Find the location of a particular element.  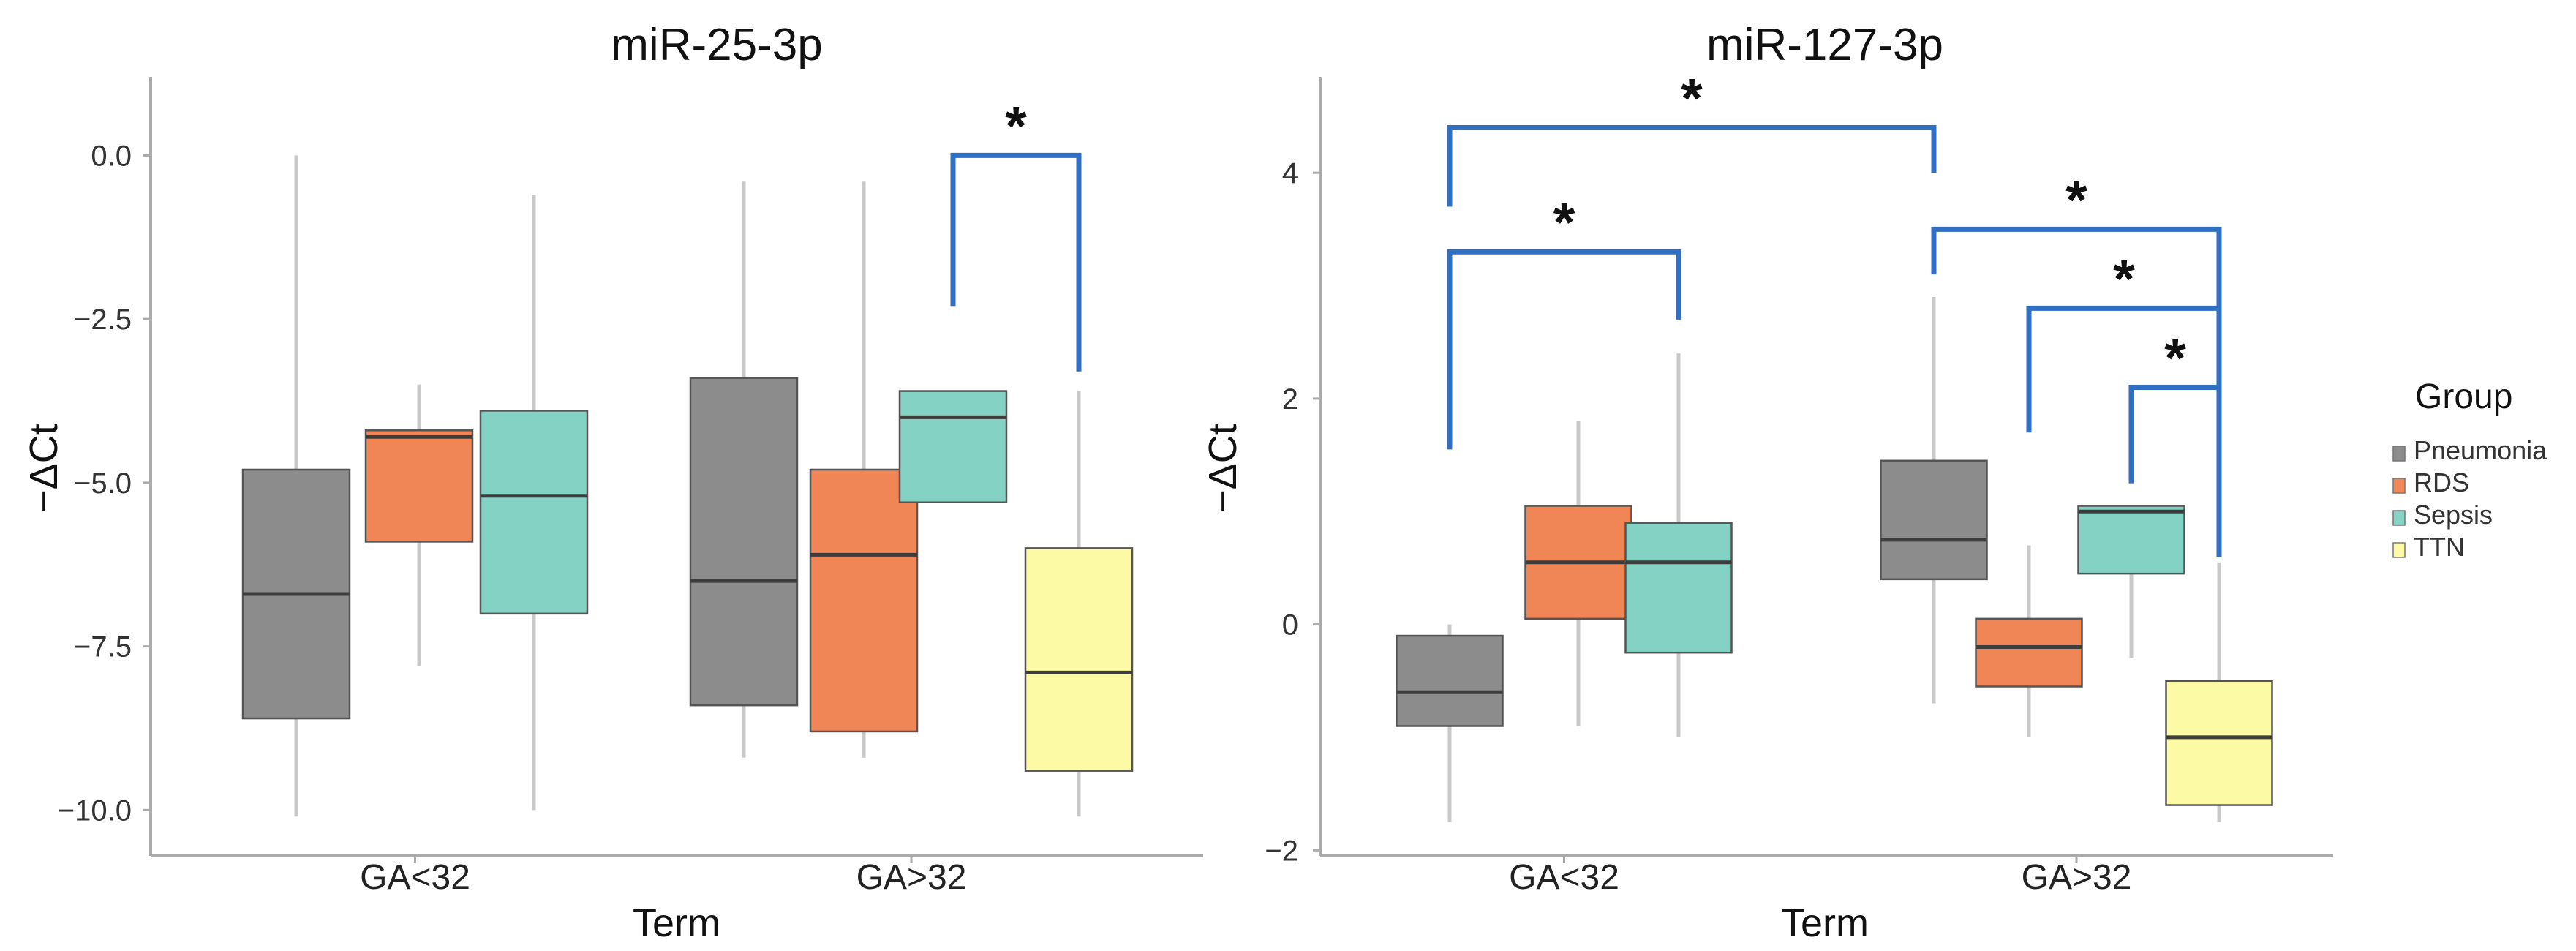

legend-item-ttn: TTN is located at coordinates (2428, 547).